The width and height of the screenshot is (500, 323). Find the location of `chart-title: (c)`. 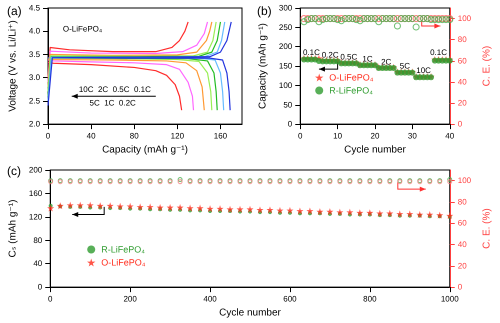

chart-title: (c) is located at coordinates (14, 171).